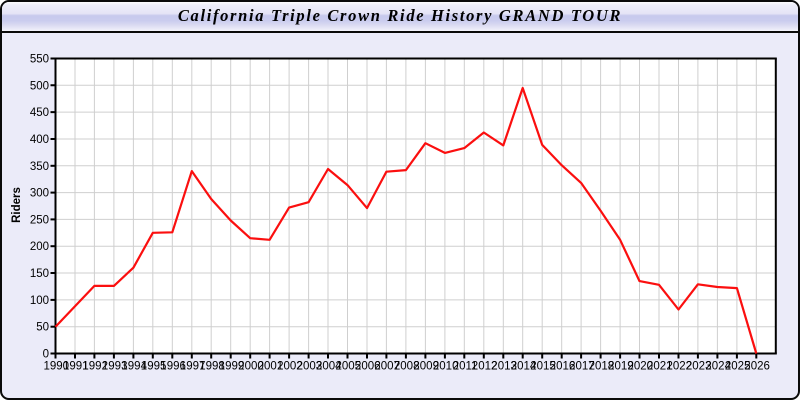  What do you see at coordinates (738, 367) in the screenshot?
I see `svg-text: 2025` at bounding box center [738, 367].